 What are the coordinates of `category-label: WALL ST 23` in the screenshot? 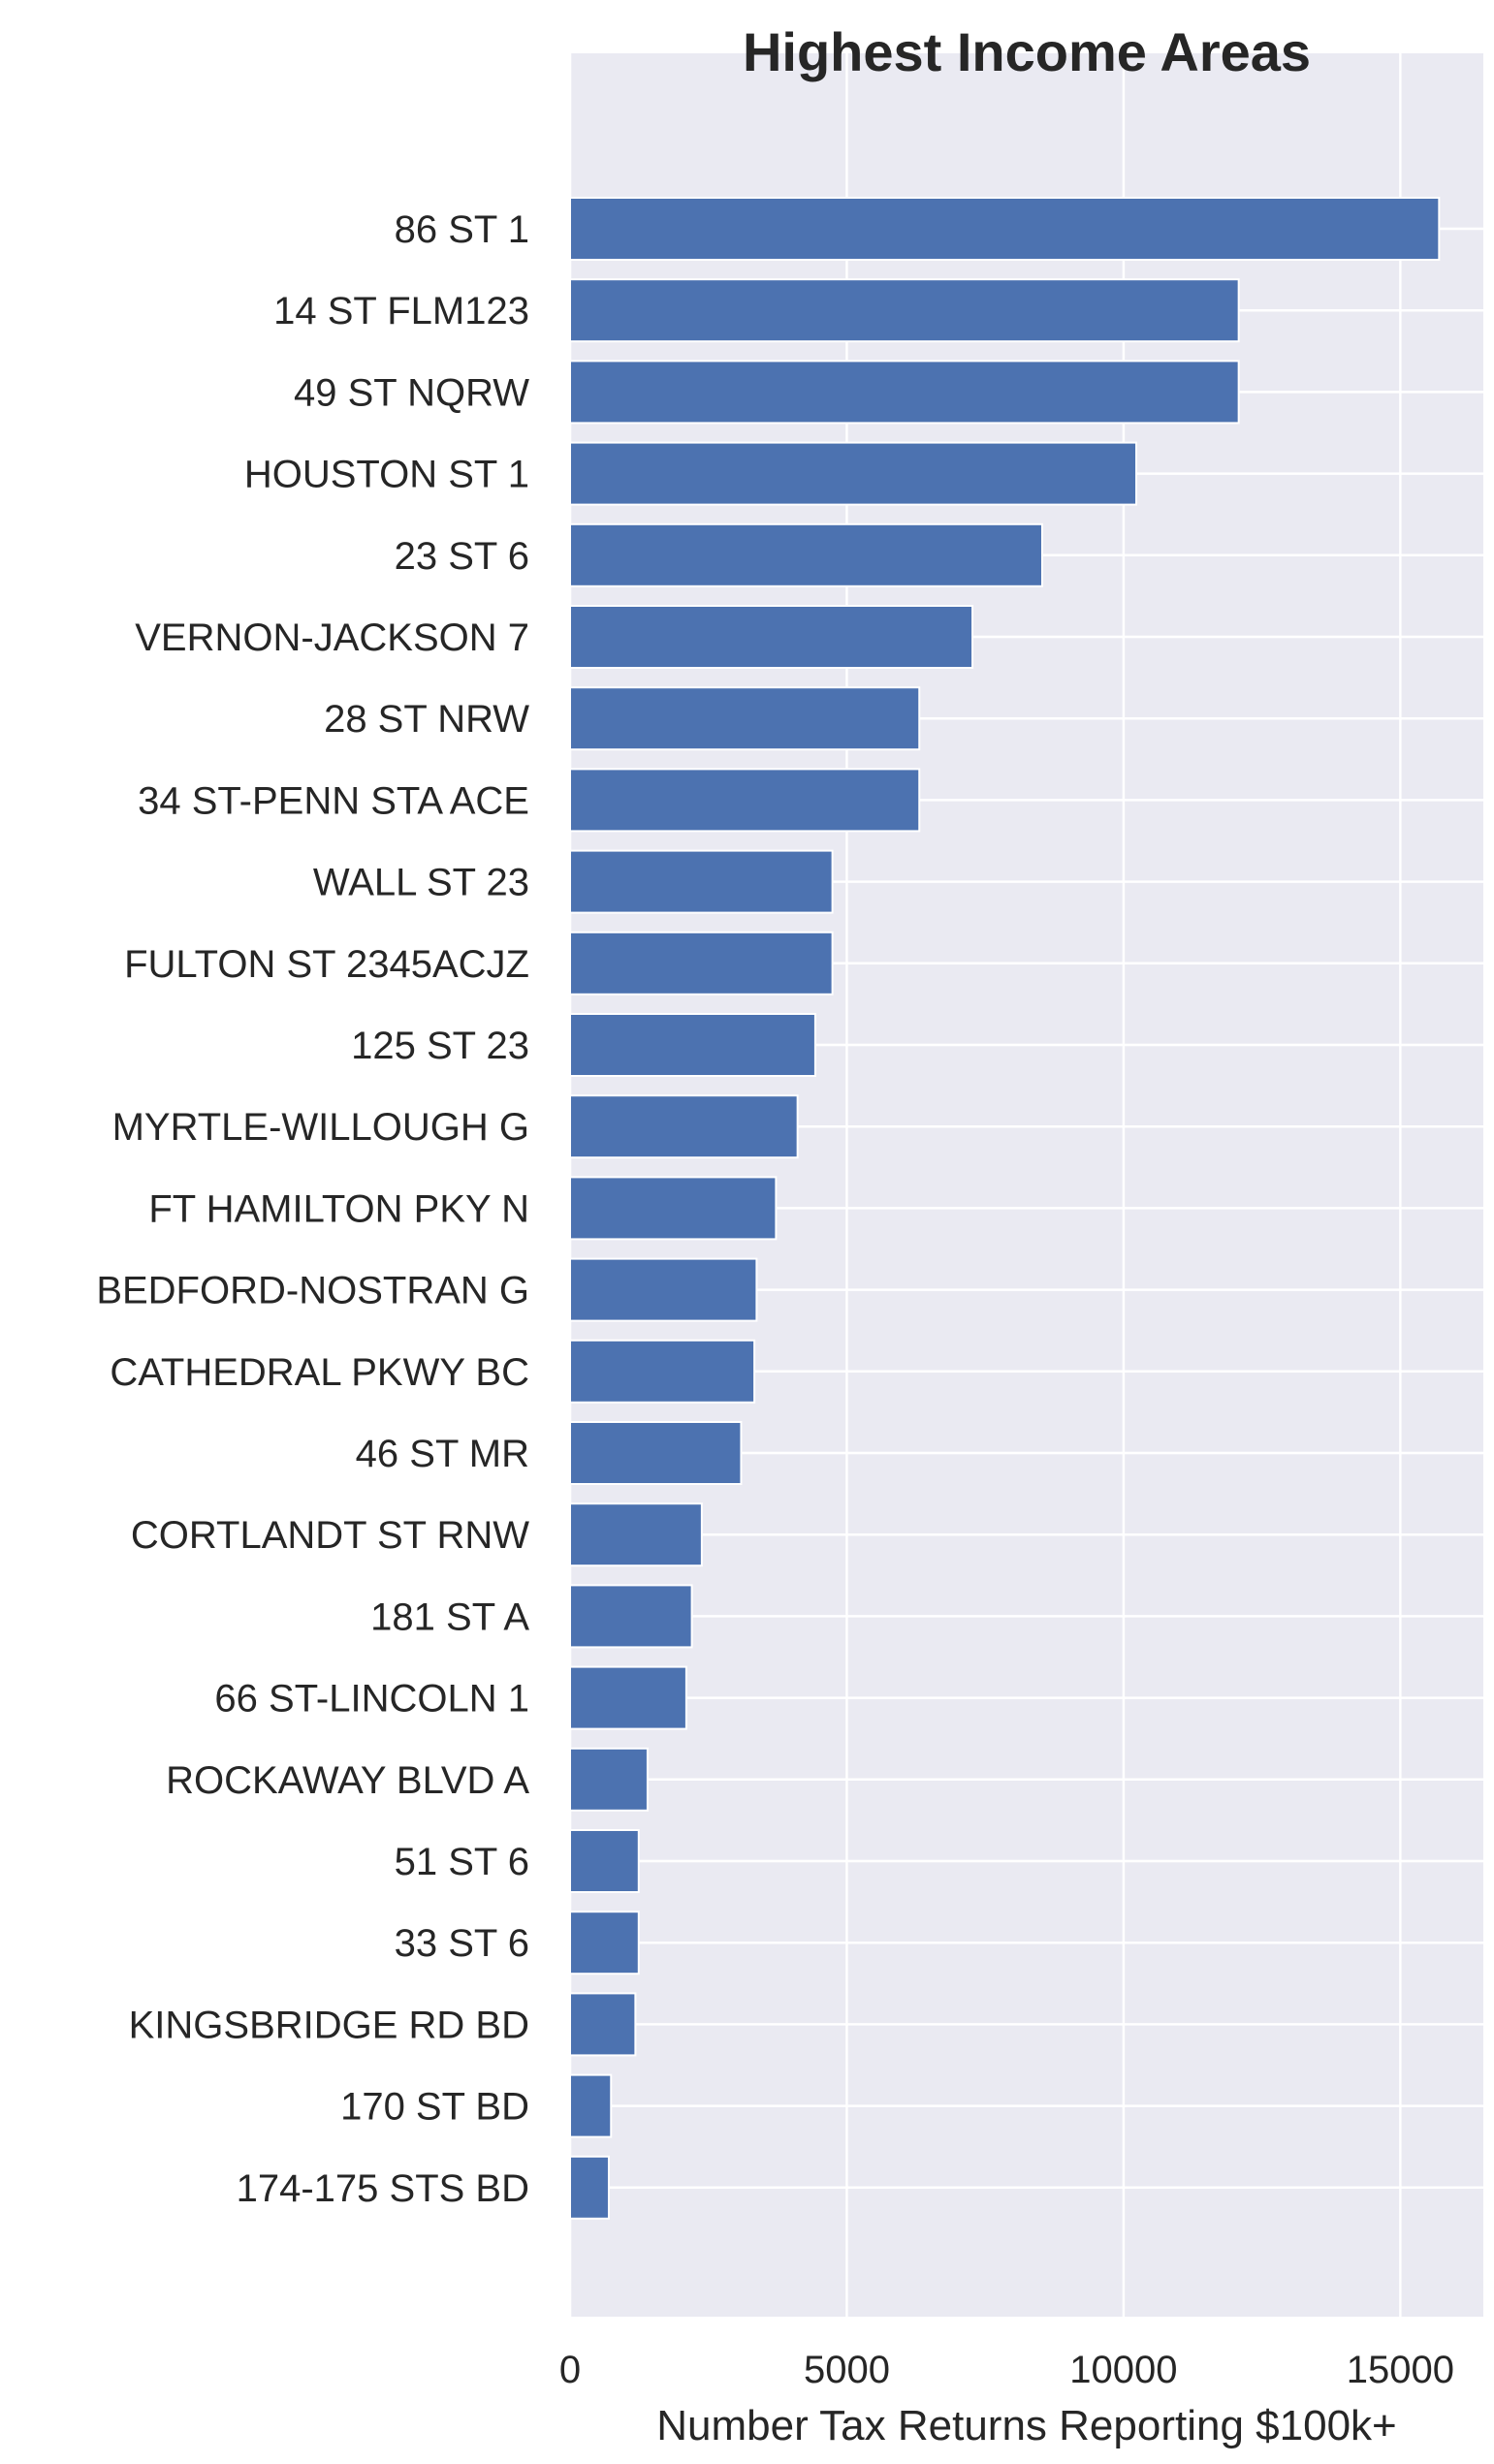 It's located at (421, 883).